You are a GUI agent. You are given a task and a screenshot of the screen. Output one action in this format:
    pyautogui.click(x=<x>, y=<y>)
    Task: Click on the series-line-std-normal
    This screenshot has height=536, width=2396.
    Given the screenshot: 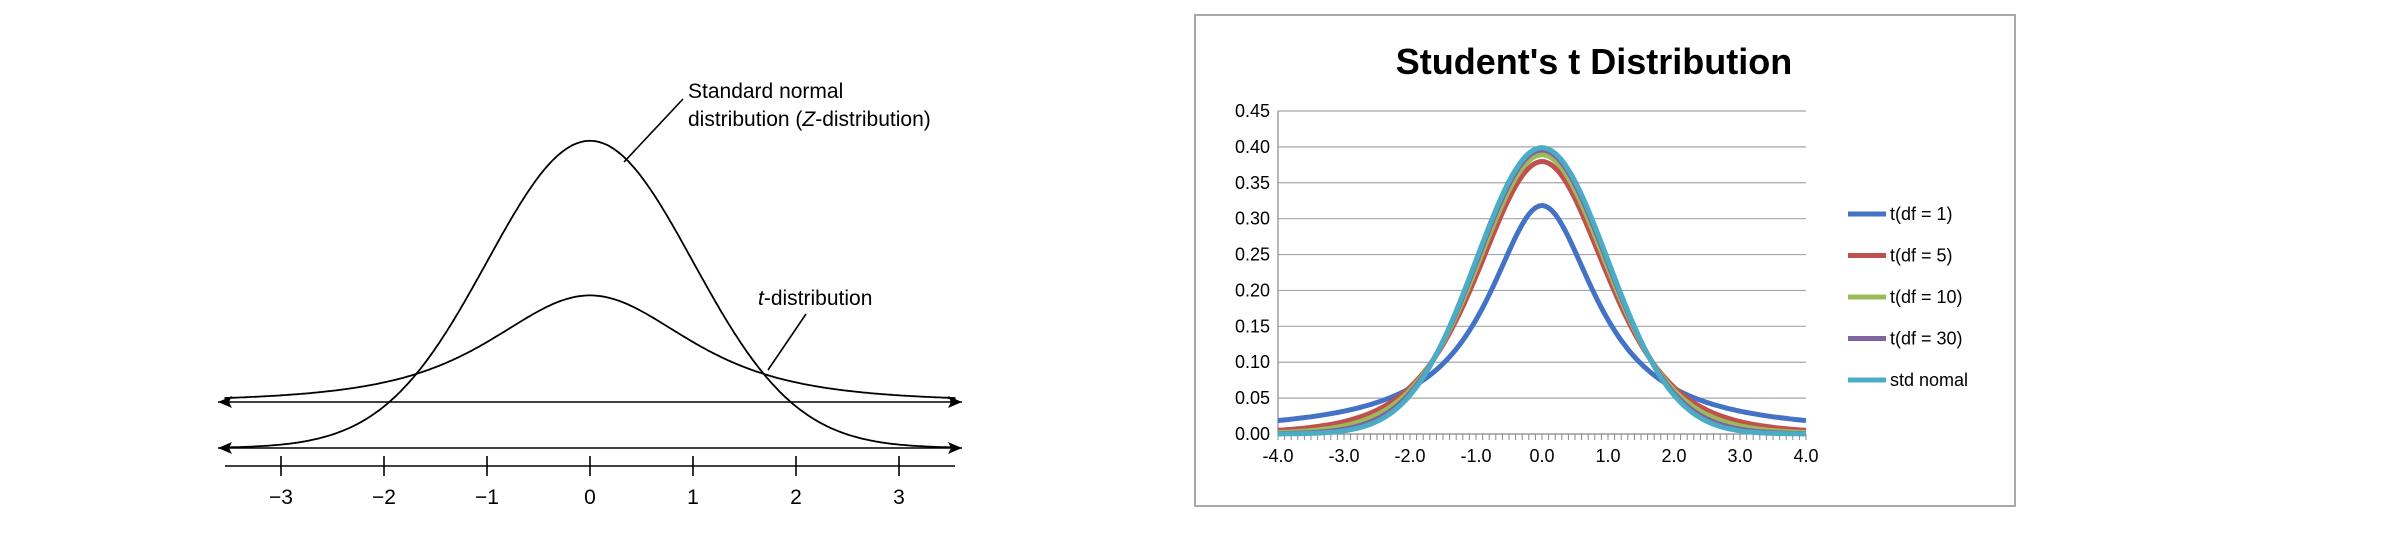 What is the action you would take?
    pyautogui.click(x=1542, y=291)
    